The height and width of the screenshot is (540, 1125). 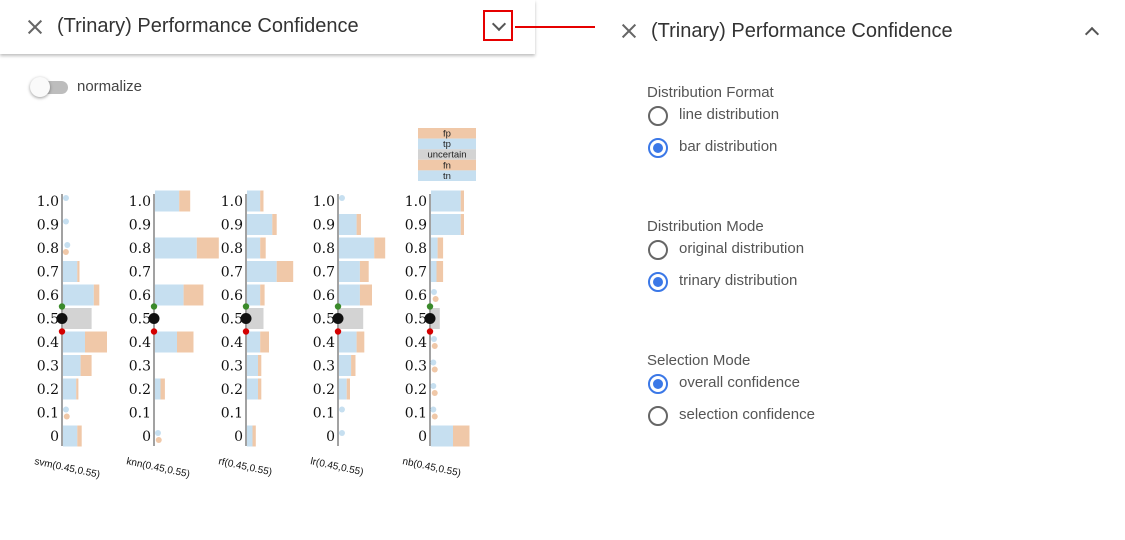 What do you see at coordinates (742, 248) in the screenshot?
I see `radio-label: original distribution` at bounding box center [742, 248].